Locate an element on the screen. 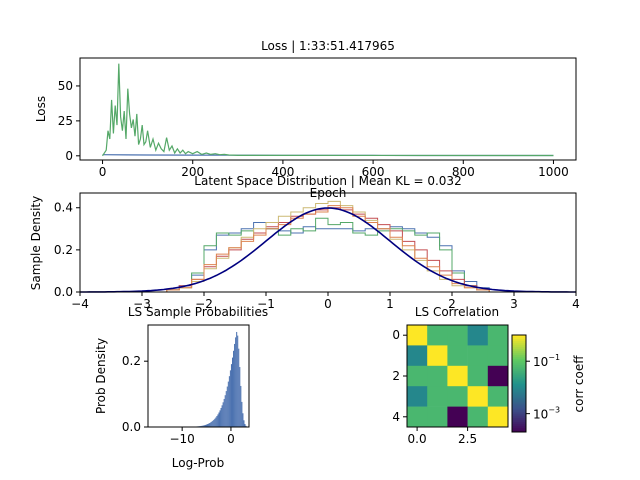 Image resolution: width=640 pixels, height=480 pixels. loss-ylabel: Loss is located at coordinates (41, 109).